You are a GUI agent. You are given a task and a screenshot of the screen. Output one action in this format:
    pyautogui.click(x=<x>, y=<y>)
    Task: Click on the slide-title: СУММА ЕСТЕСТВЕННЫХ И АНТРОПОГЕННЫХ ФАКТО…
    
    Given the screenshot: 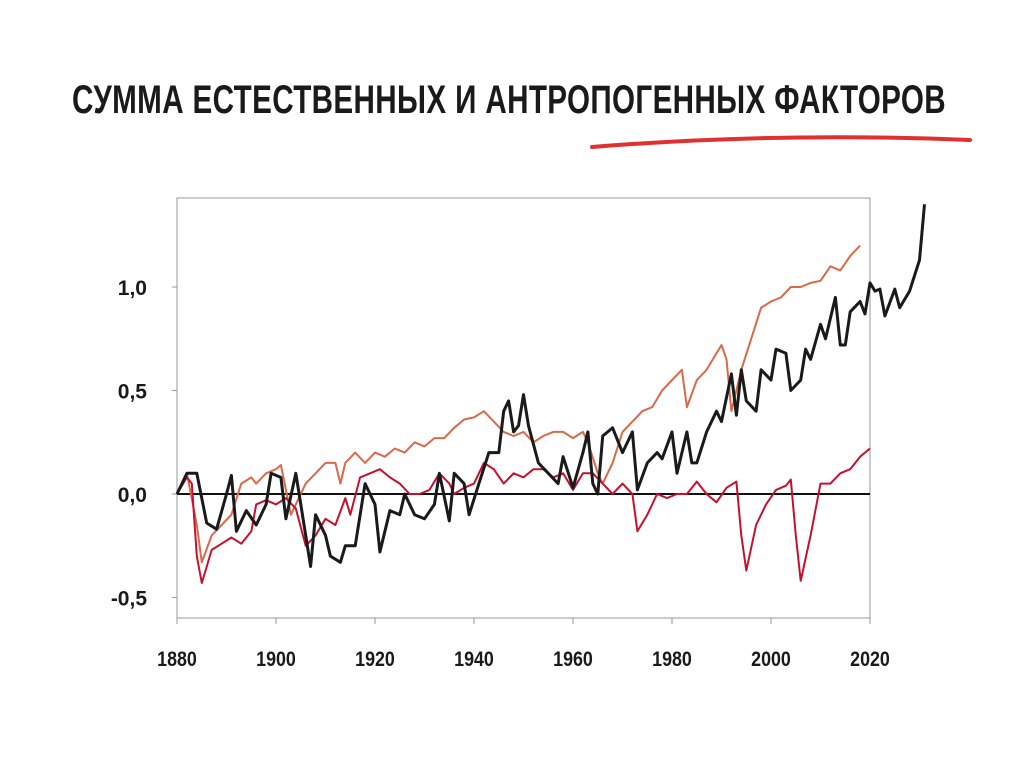 What is the action you would take?
    pyautogui.click(x=509, y=100)
    